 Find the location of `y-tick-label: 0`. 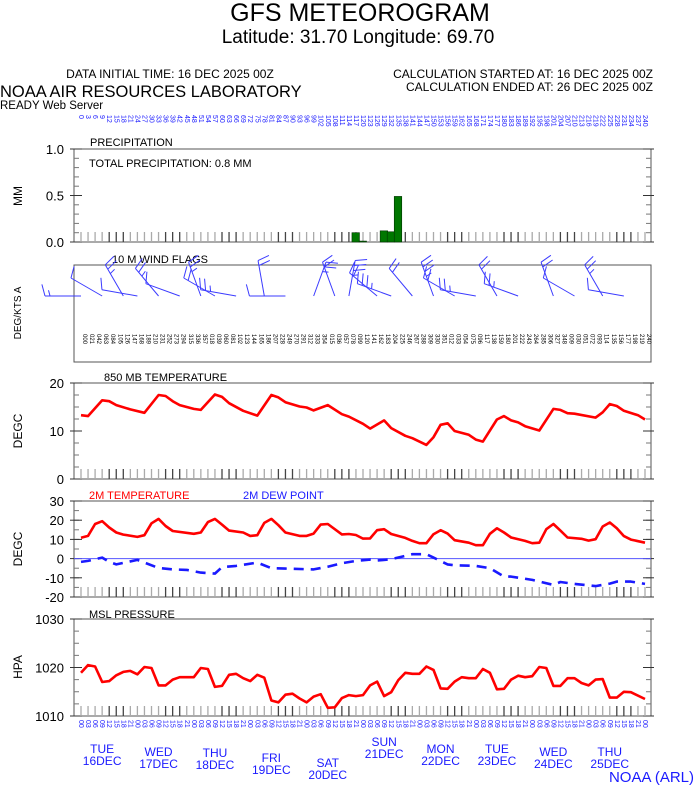

y-tick-label: 0 is located at coordinates (60, 559).